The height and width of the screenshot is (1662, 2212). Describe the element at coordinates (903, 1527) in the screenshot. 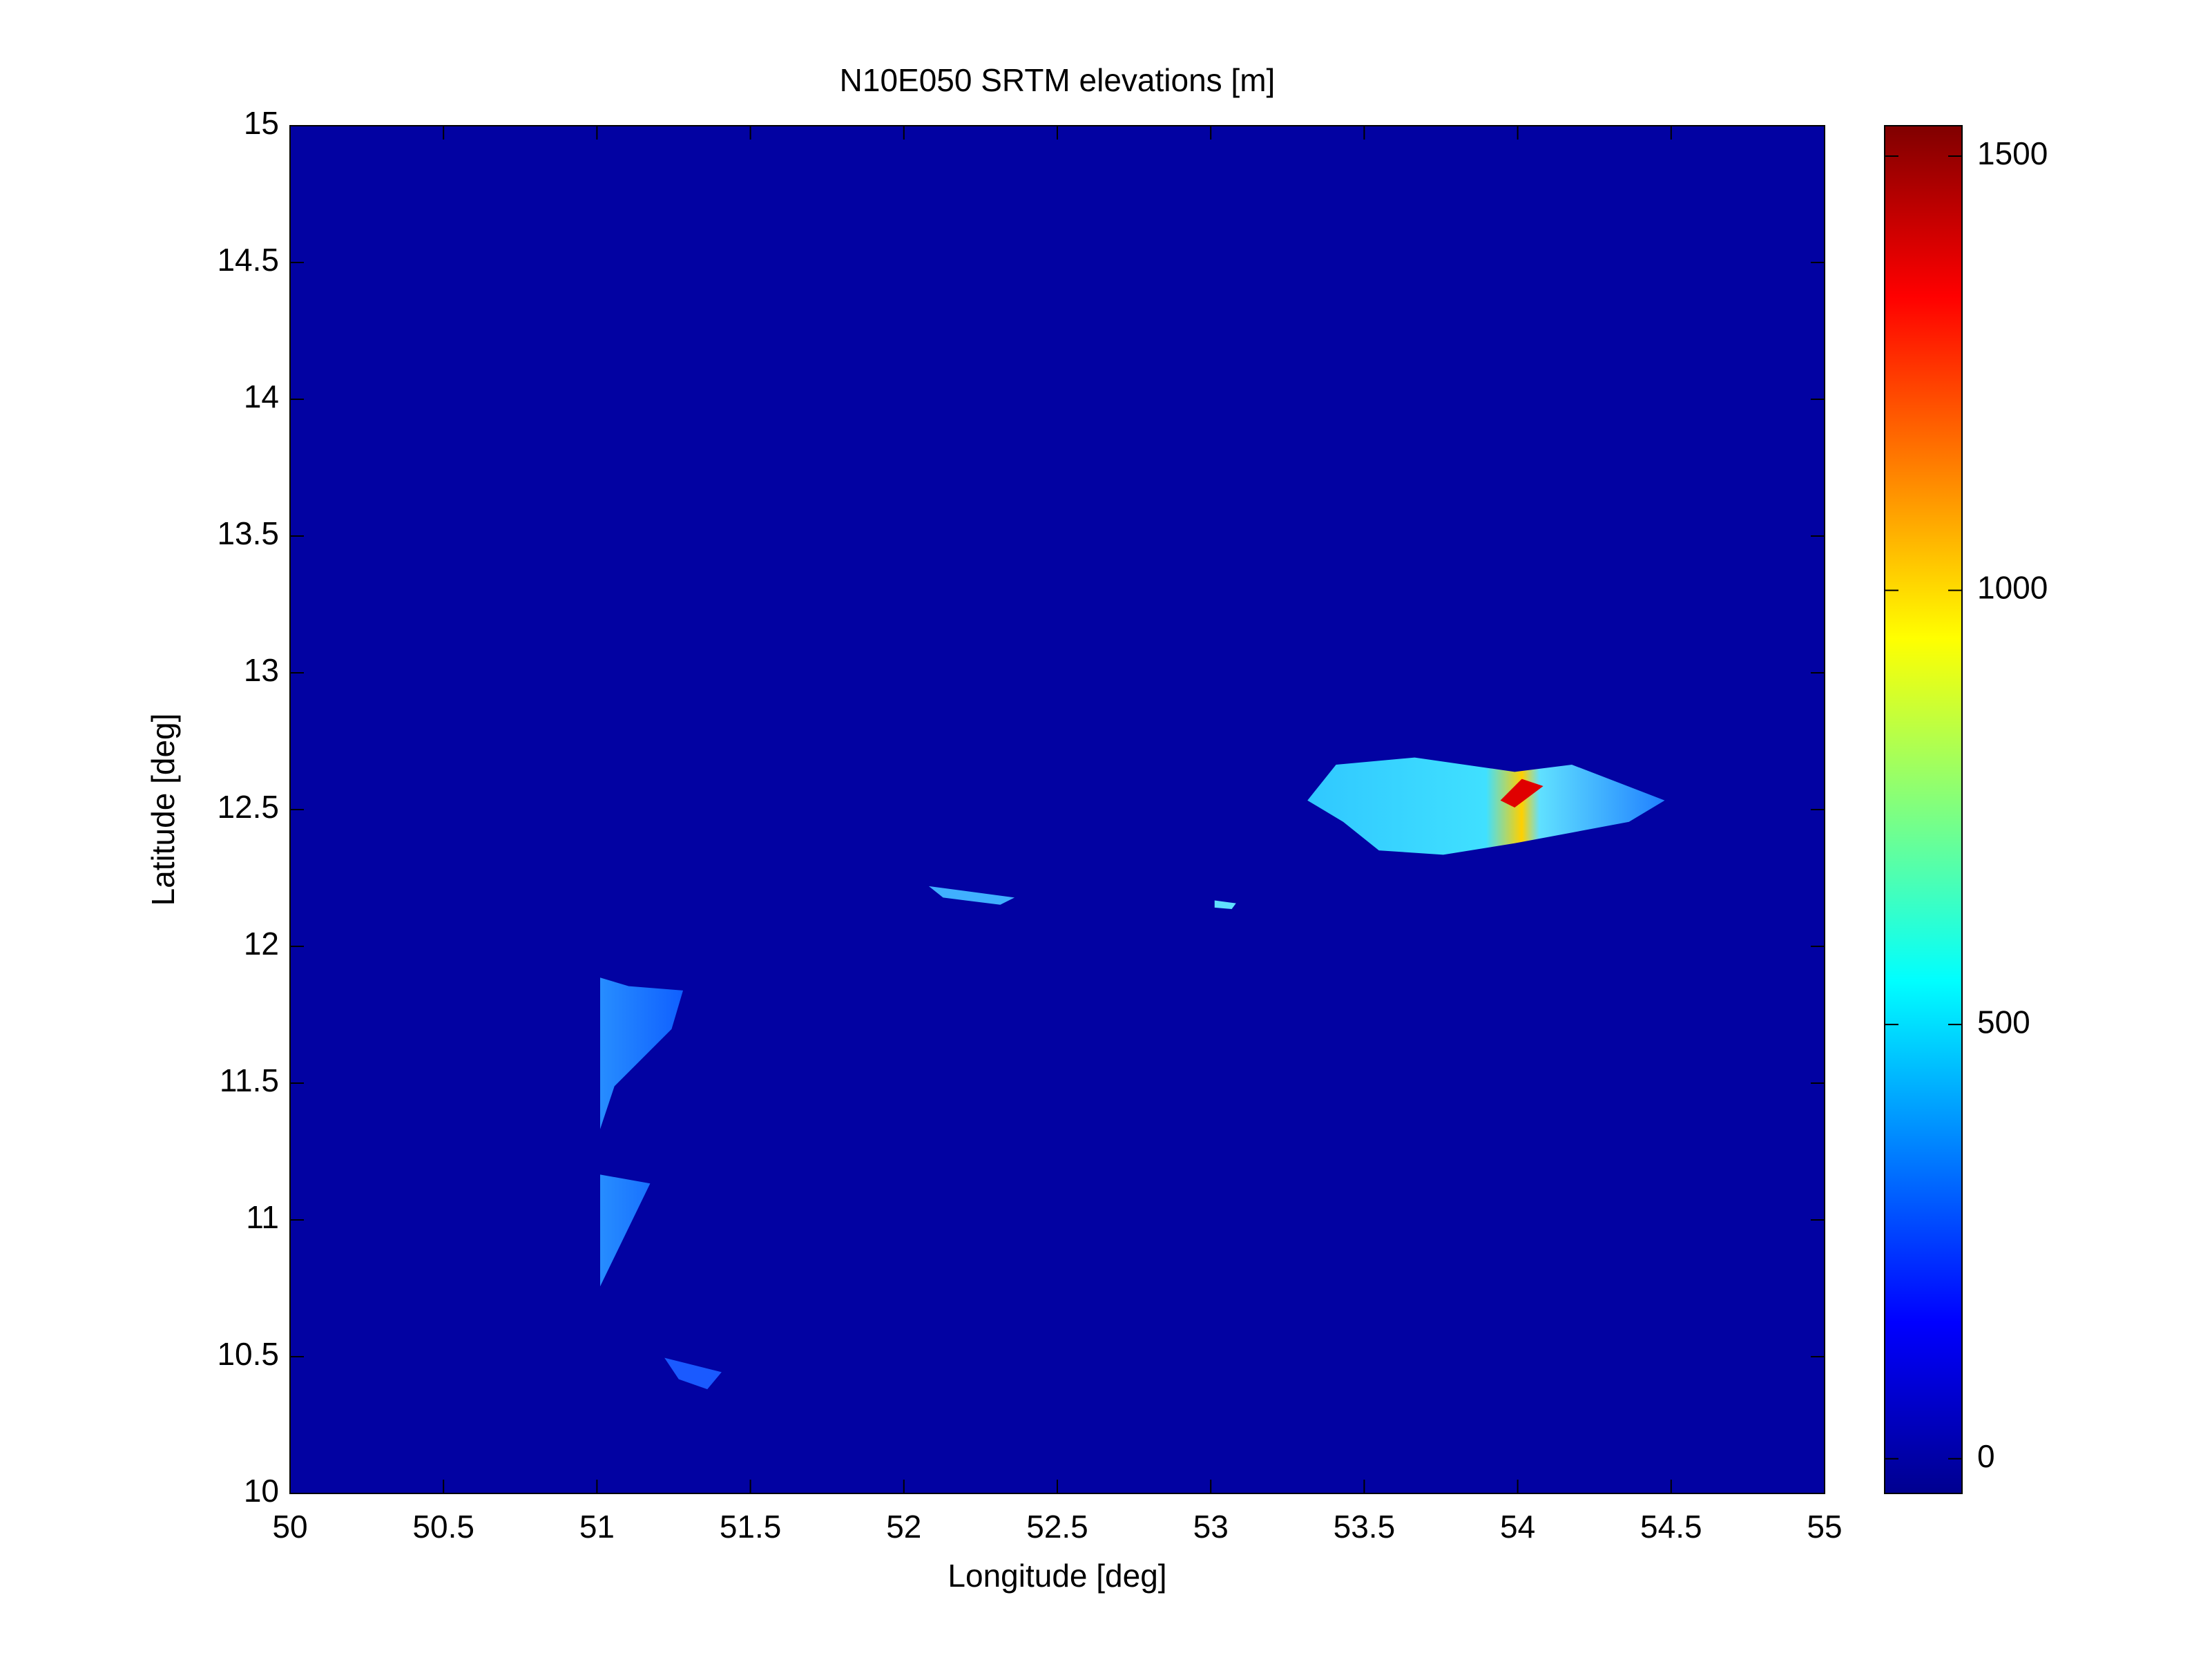

I see `x-tick-label: 52` at that location.